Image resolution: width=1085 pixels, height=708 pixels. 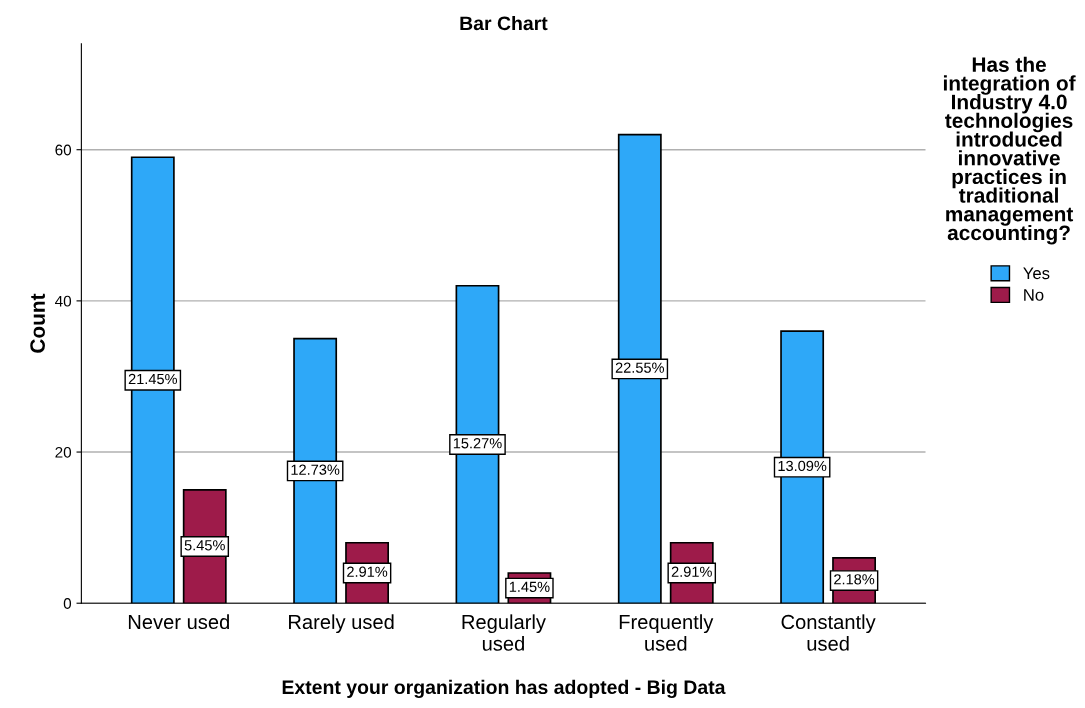 What do you see at coordinates (63, 452) in the screenshot?
I see `y-tick-label: 20` at bounding box center [63, 452].